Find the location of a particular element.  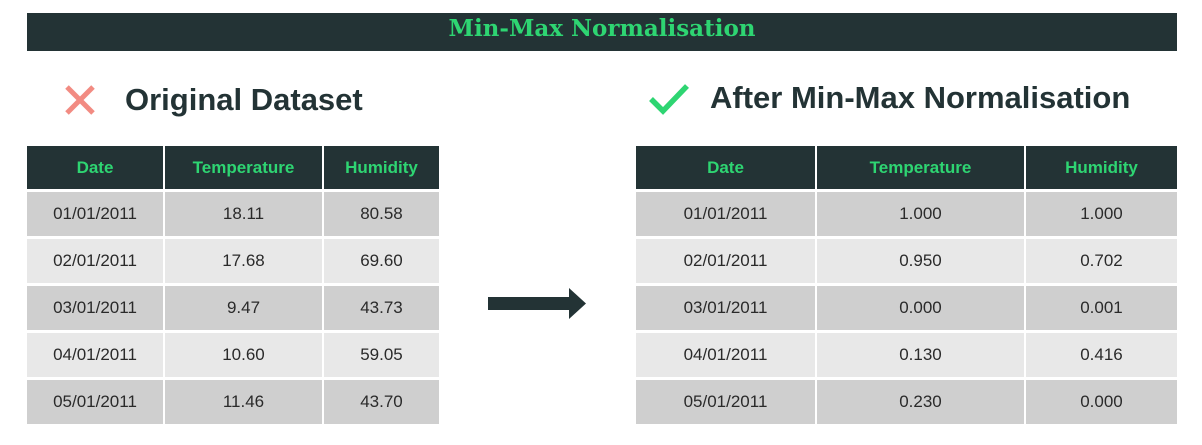

table-row: 05/01/2011 0.230 0.000 is located at coordinates (906, 402).